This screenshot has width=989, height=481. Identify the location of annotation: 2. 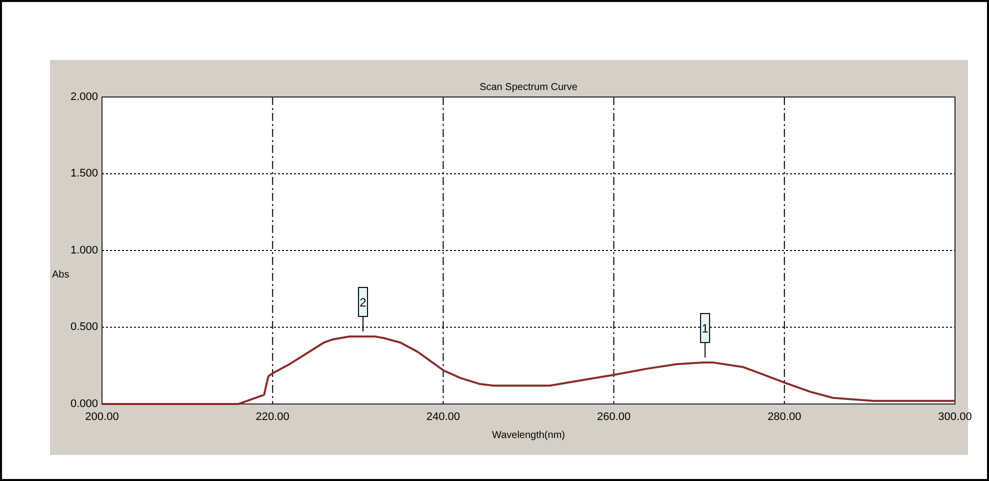
(363, 302).